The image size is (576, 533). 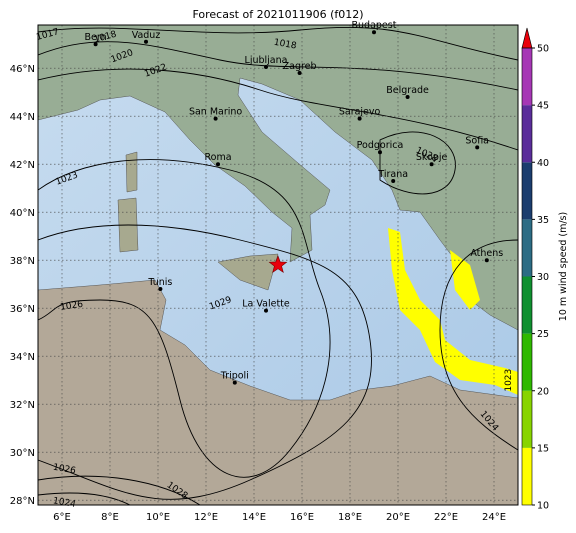 I want to click on city-label: Bern, so click(x=96, y=37).